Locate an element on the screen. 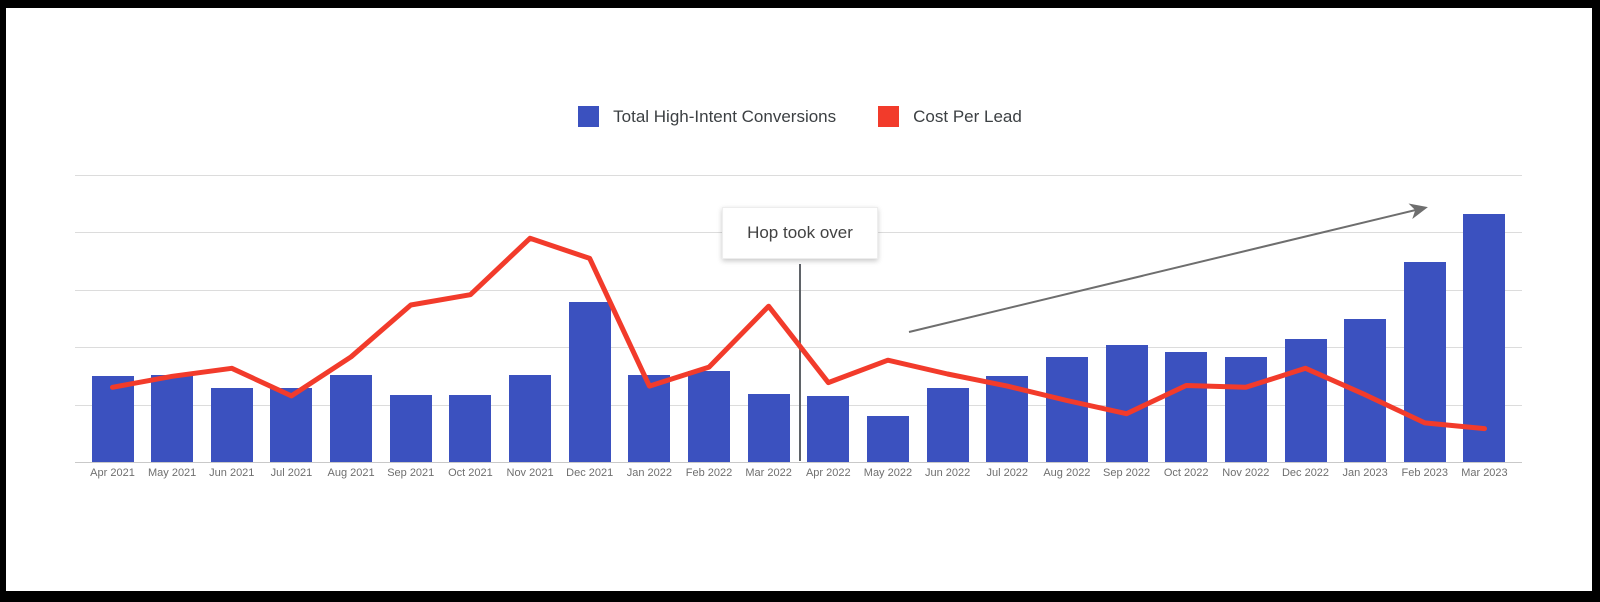 Image resolution: width=1600 pixels, height=602 pixels. legend-label-conversions: Total High-Intent Conversions is located at coordinates (725, 116).